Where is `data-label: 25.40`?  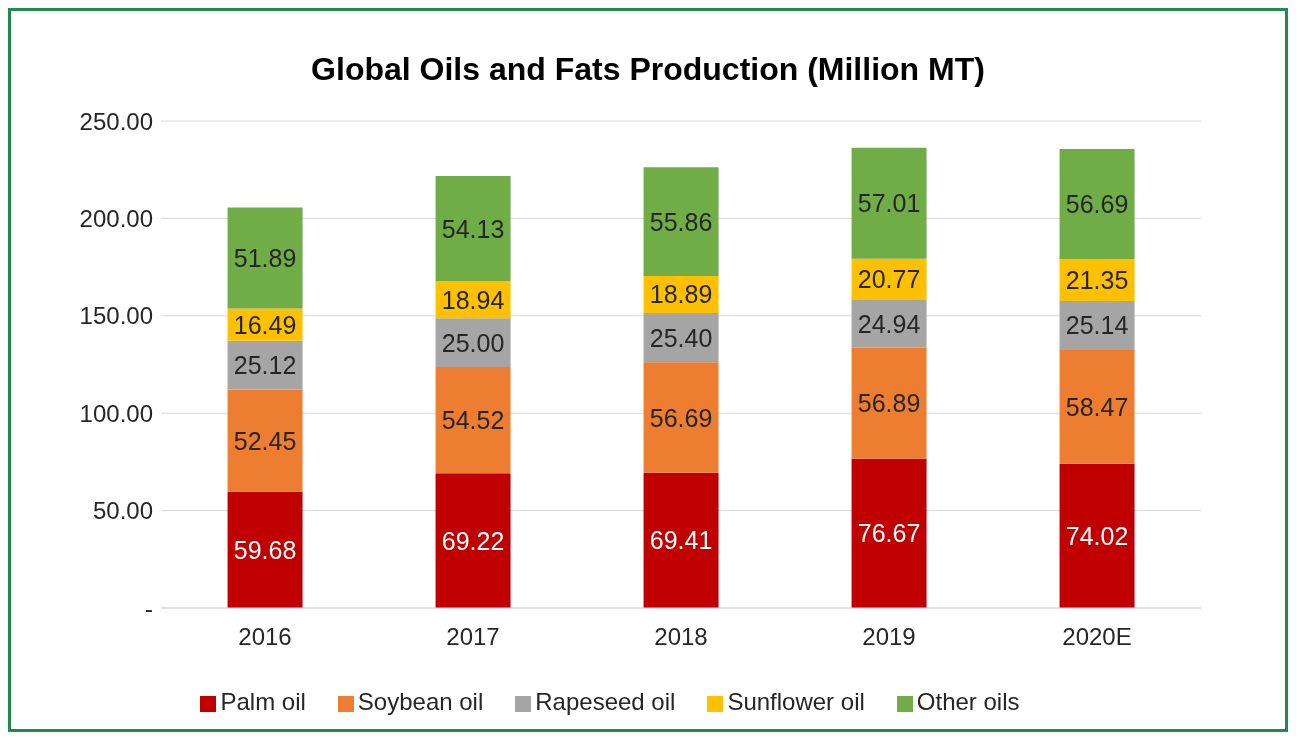
data-label: 25.40 is located at coordinates (681, 337).